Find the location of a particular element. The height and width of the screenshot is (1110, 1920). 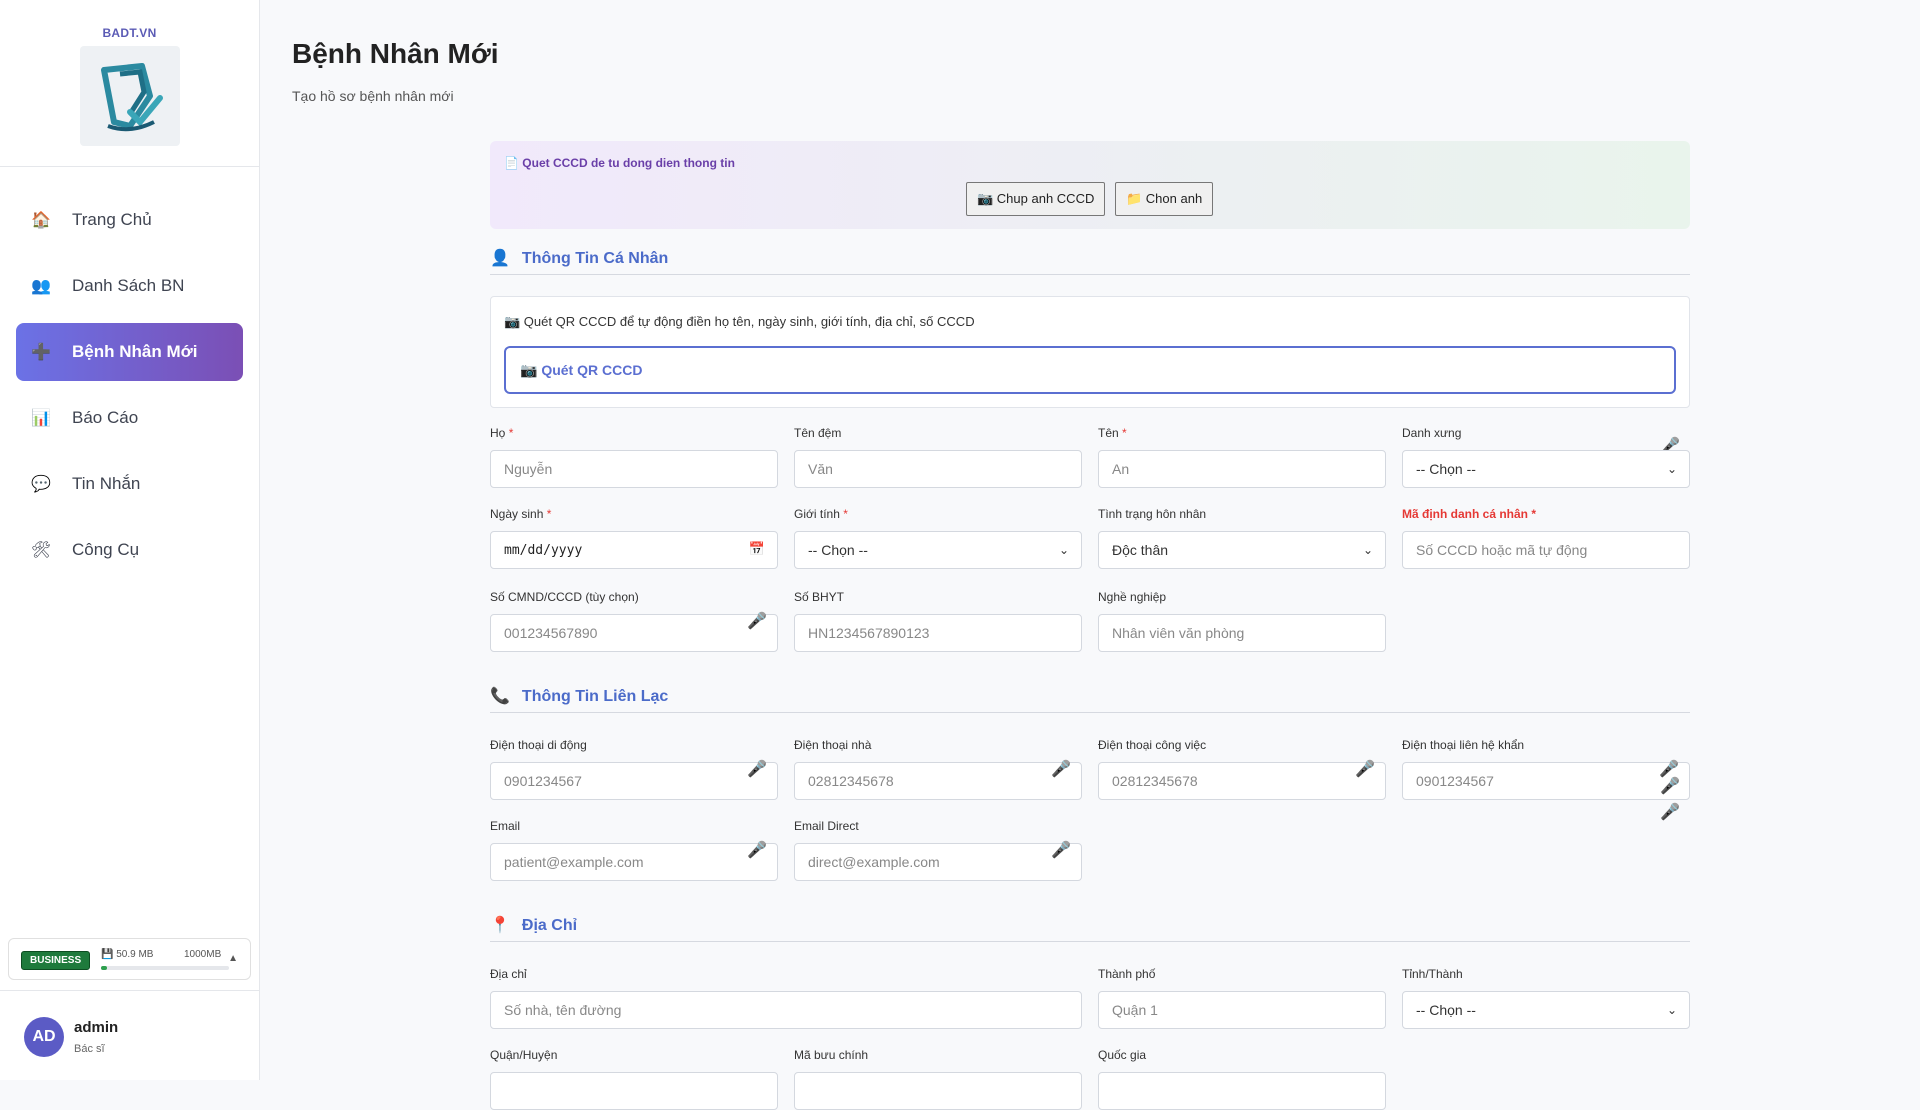

field-ma-buu-chinh: Mã bưu chính is located at coordinates (938, 1079).